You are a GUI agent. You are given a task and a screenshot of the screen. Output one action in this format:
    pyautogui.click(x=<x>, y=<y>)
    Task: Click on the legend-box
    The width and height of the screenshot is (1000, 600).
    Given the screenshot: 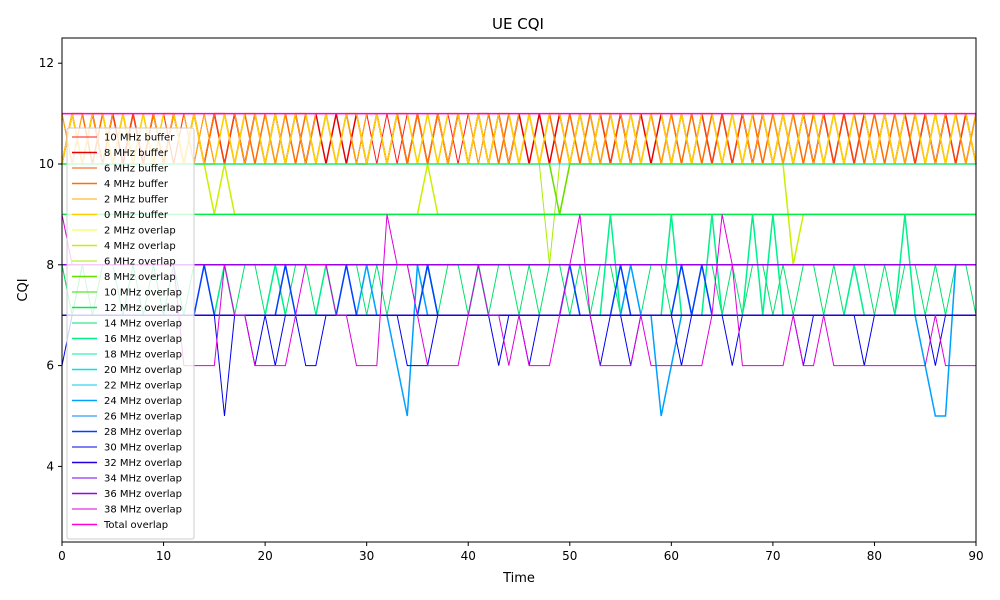 What is the action you would take?
    pyautogui.click(x=130, y=333)
    